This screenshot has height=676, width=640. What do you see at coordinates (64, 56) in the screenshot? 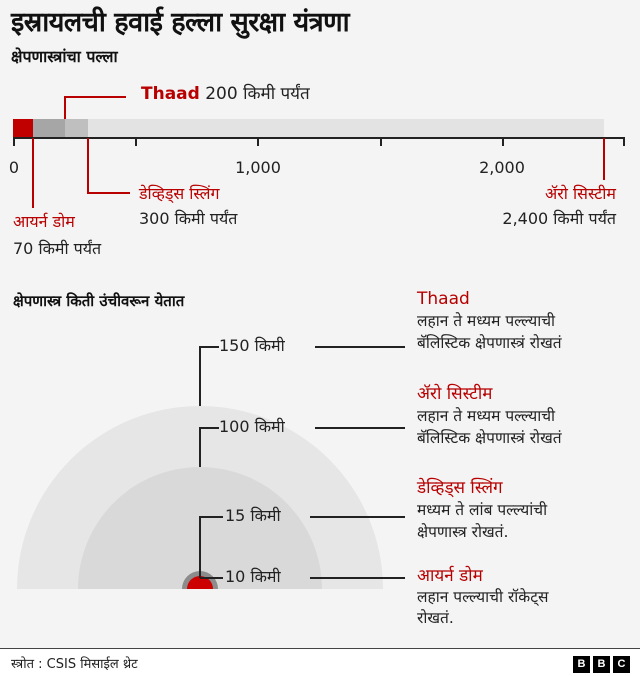
I see `range-section-title: क्षेपणास्त्रांचा पल्ला` at bounding box center [64, 56].